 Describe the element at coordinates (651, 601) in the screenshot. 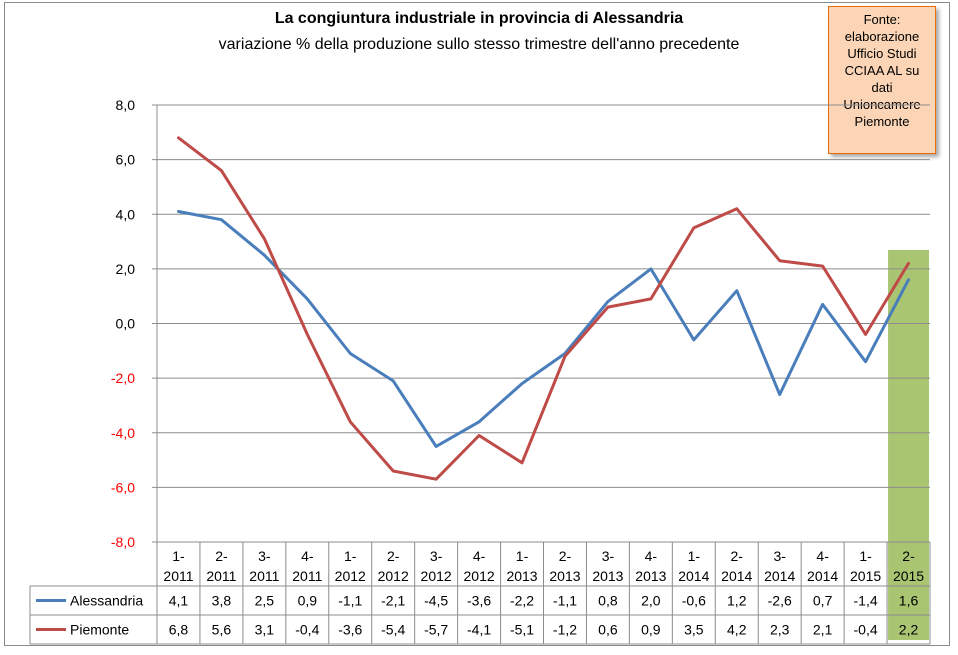

I see `table-cell-value: 2,0` at that location.